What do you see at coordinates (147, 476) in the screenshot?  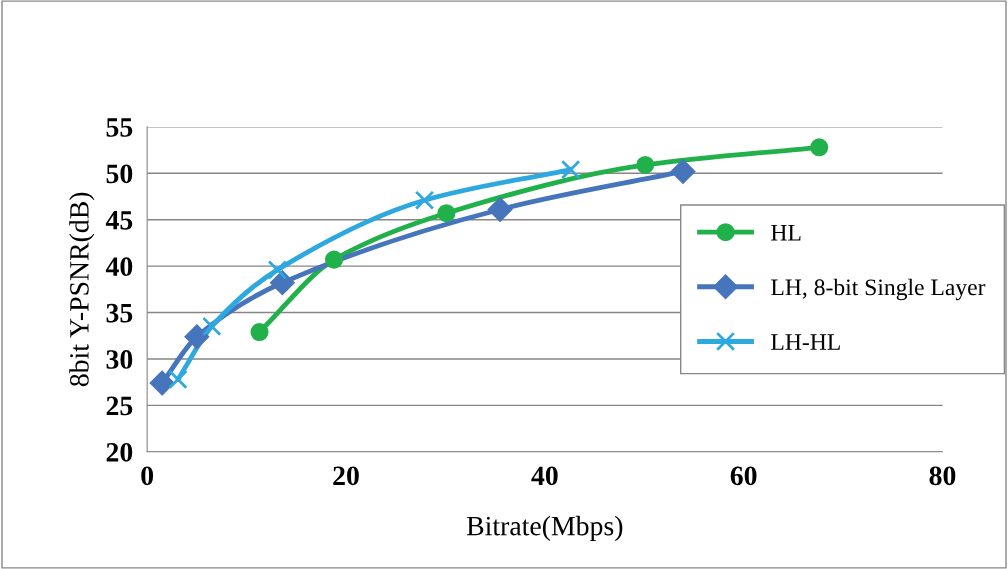 I see `x-tick-label: 0` at bounding box center [147, 476].